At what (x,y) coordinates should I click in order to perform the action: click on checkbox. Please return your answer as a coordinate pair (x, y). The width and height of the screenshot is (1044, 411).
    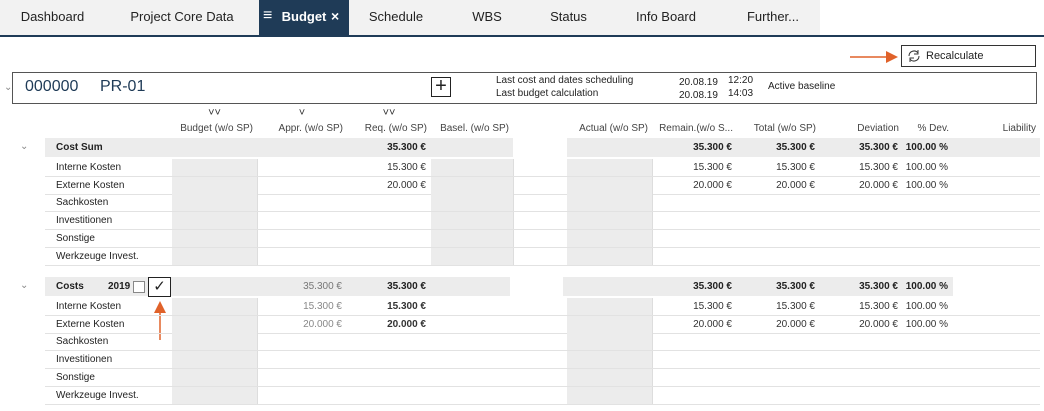
    Looking at the image, I should click on (139, 287).